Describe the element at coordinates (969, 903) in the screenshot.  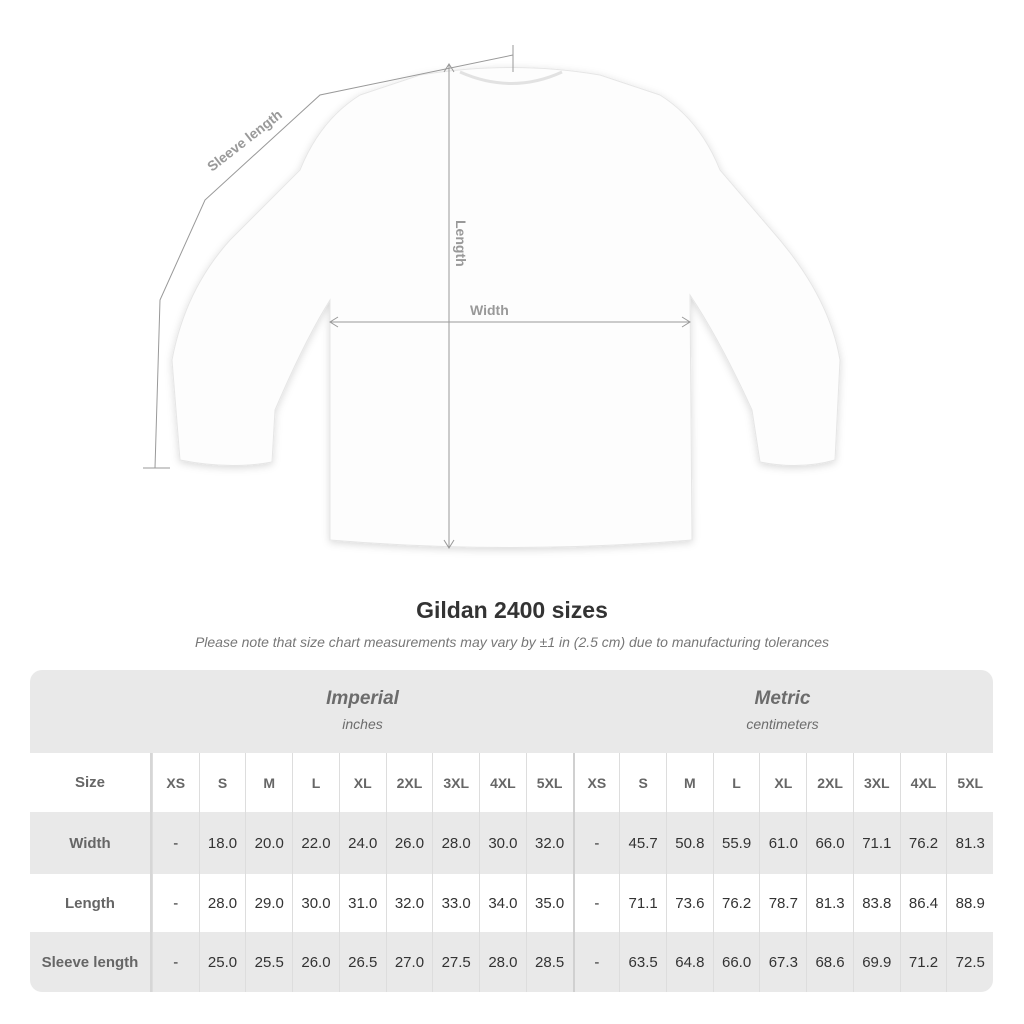
I see `metric-cell: 88.9` at that location.